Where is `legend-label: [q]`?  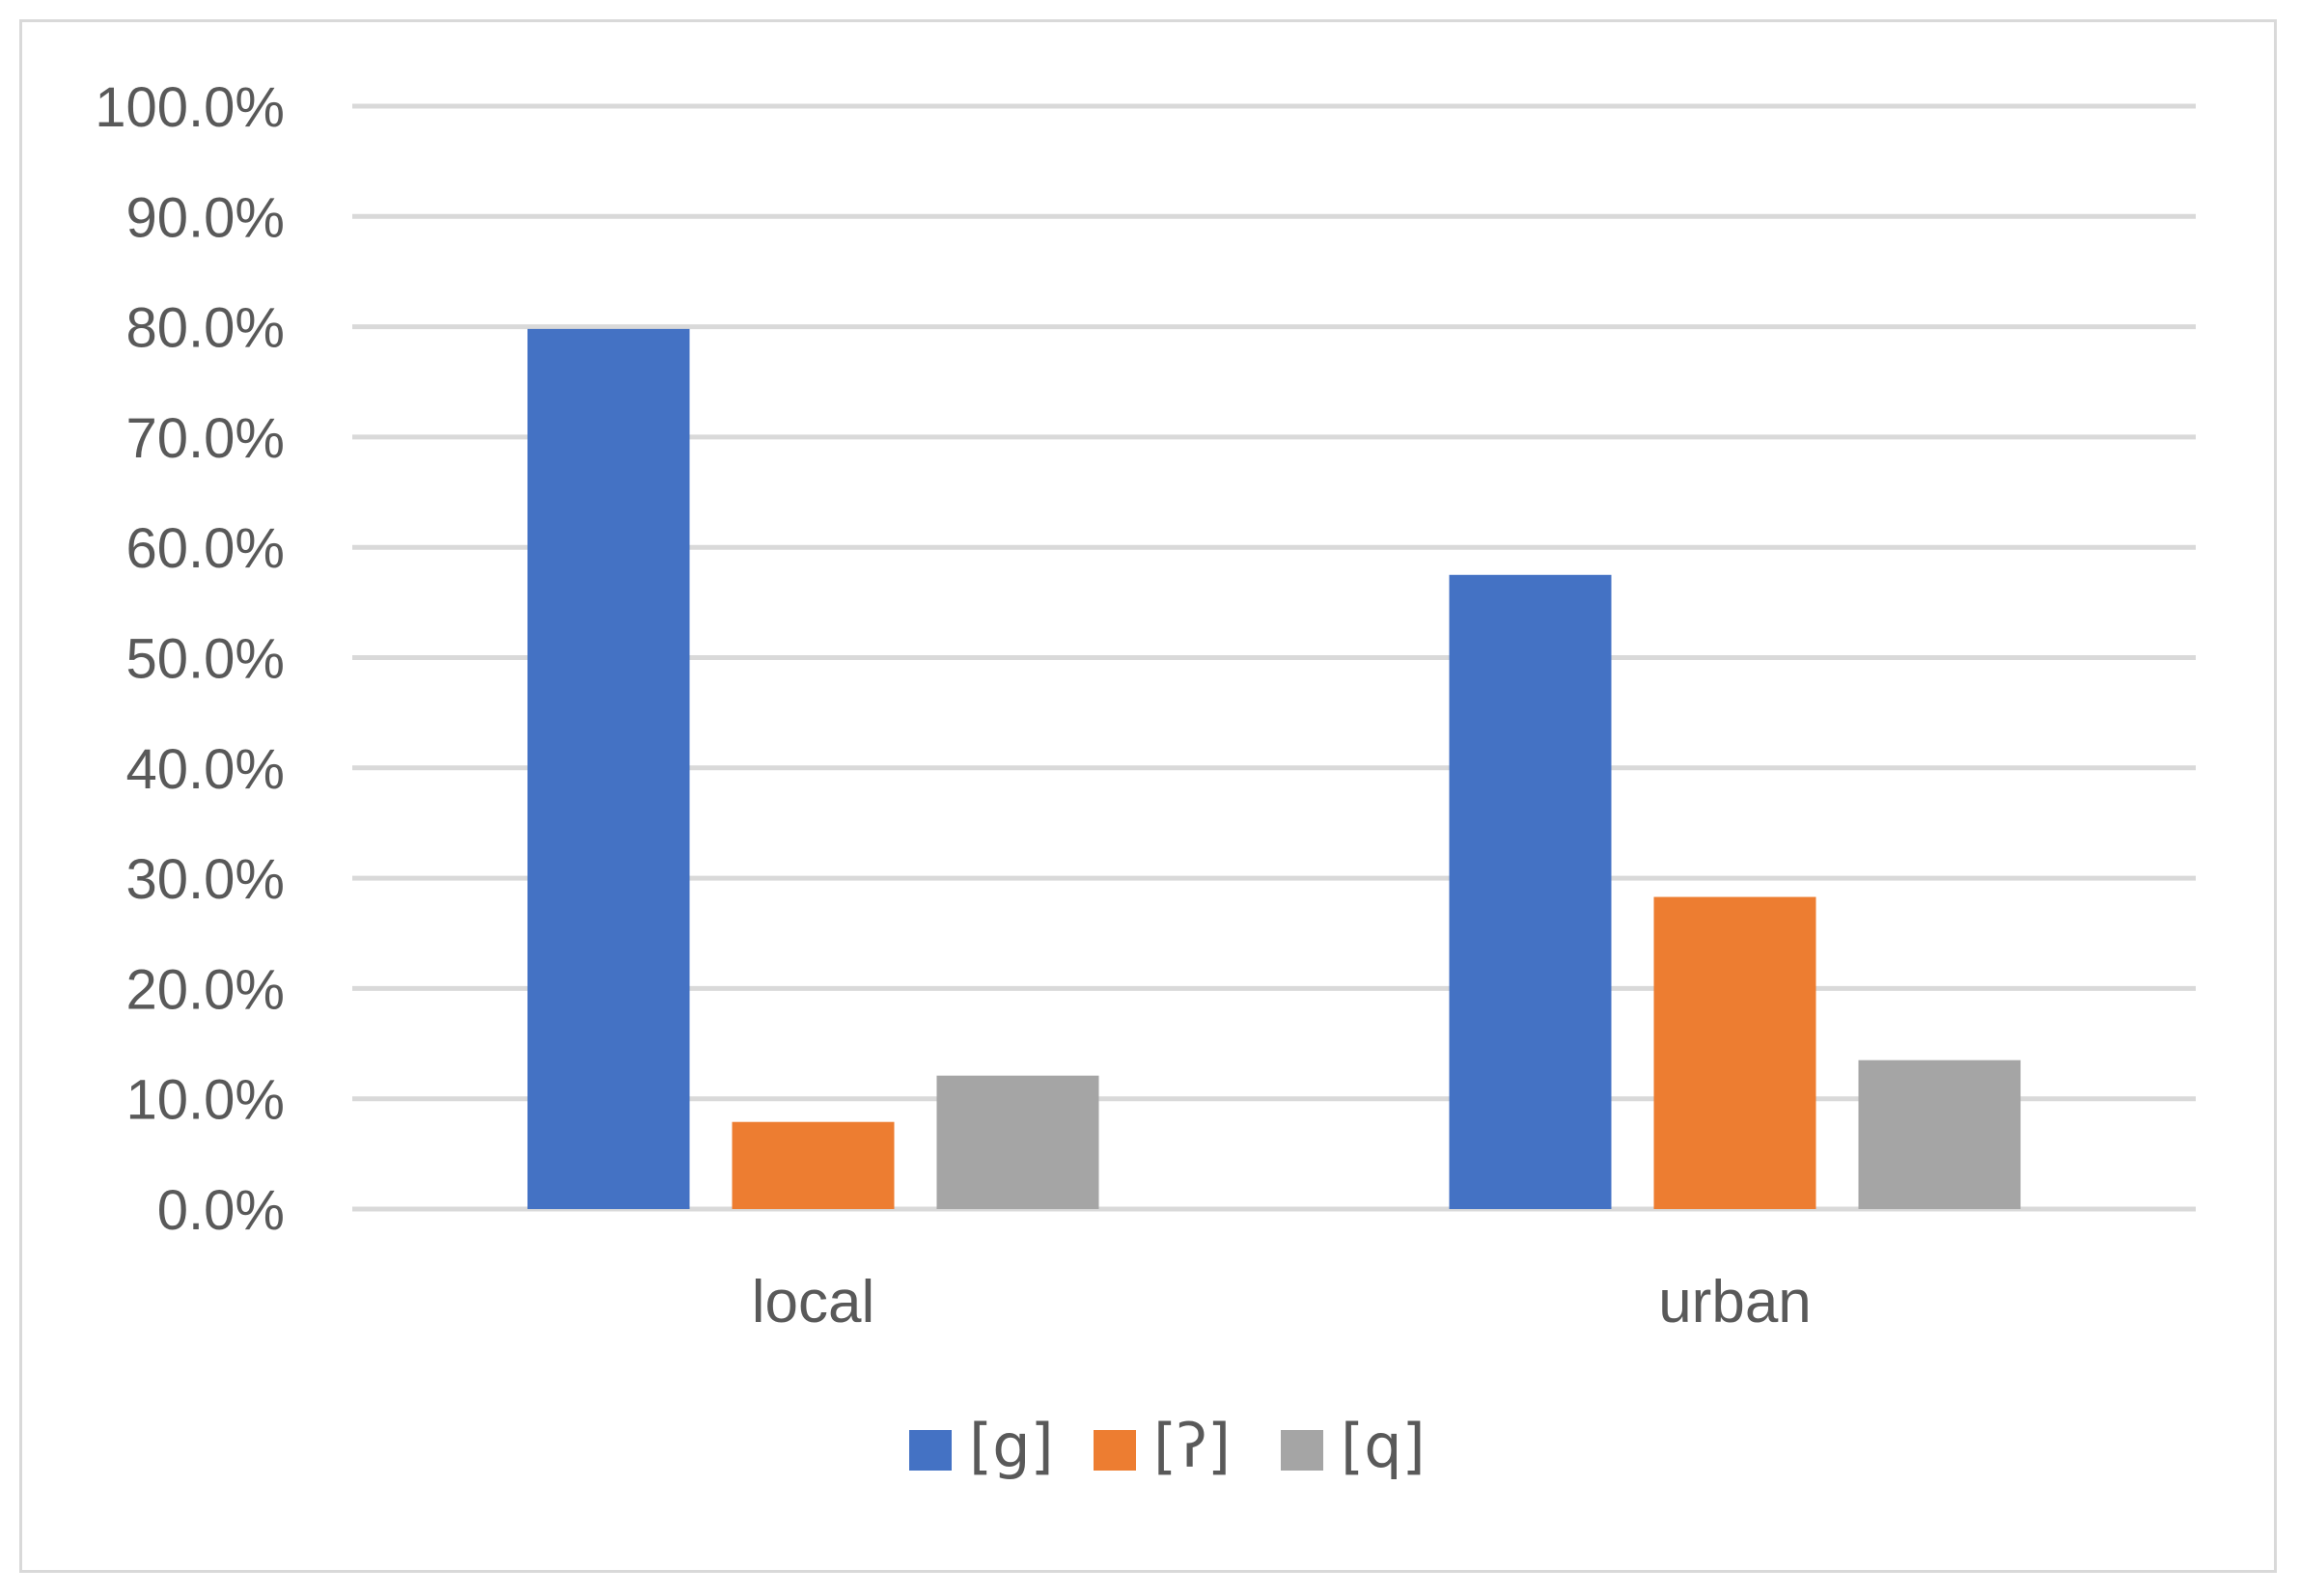
legend-label: [q] is located at coordinates (1383, 1446).